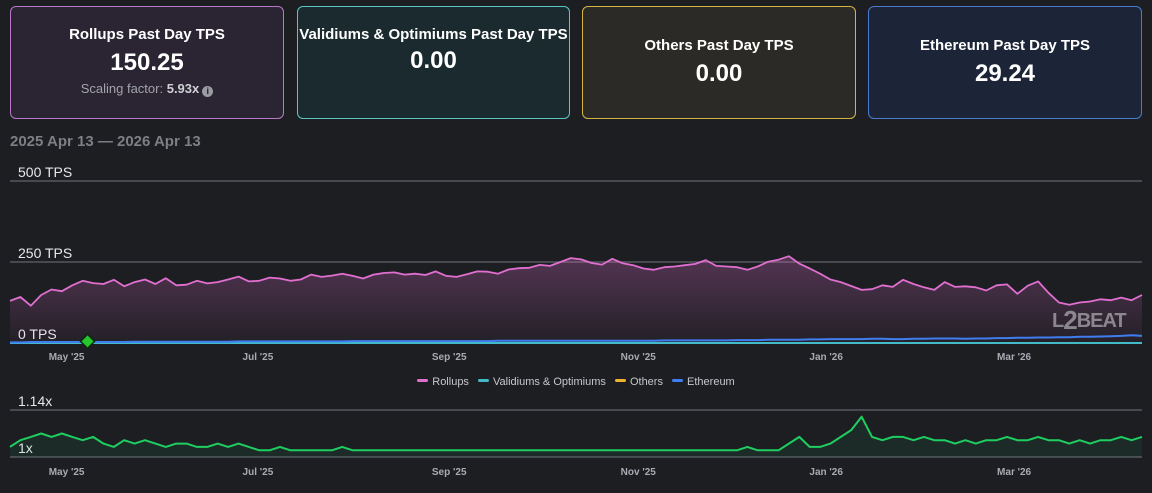  What do you see at coordinates (45, 253) in the screenshot?
I see `y-tick-label: 250 TPS` at bounding box center [45, 253].